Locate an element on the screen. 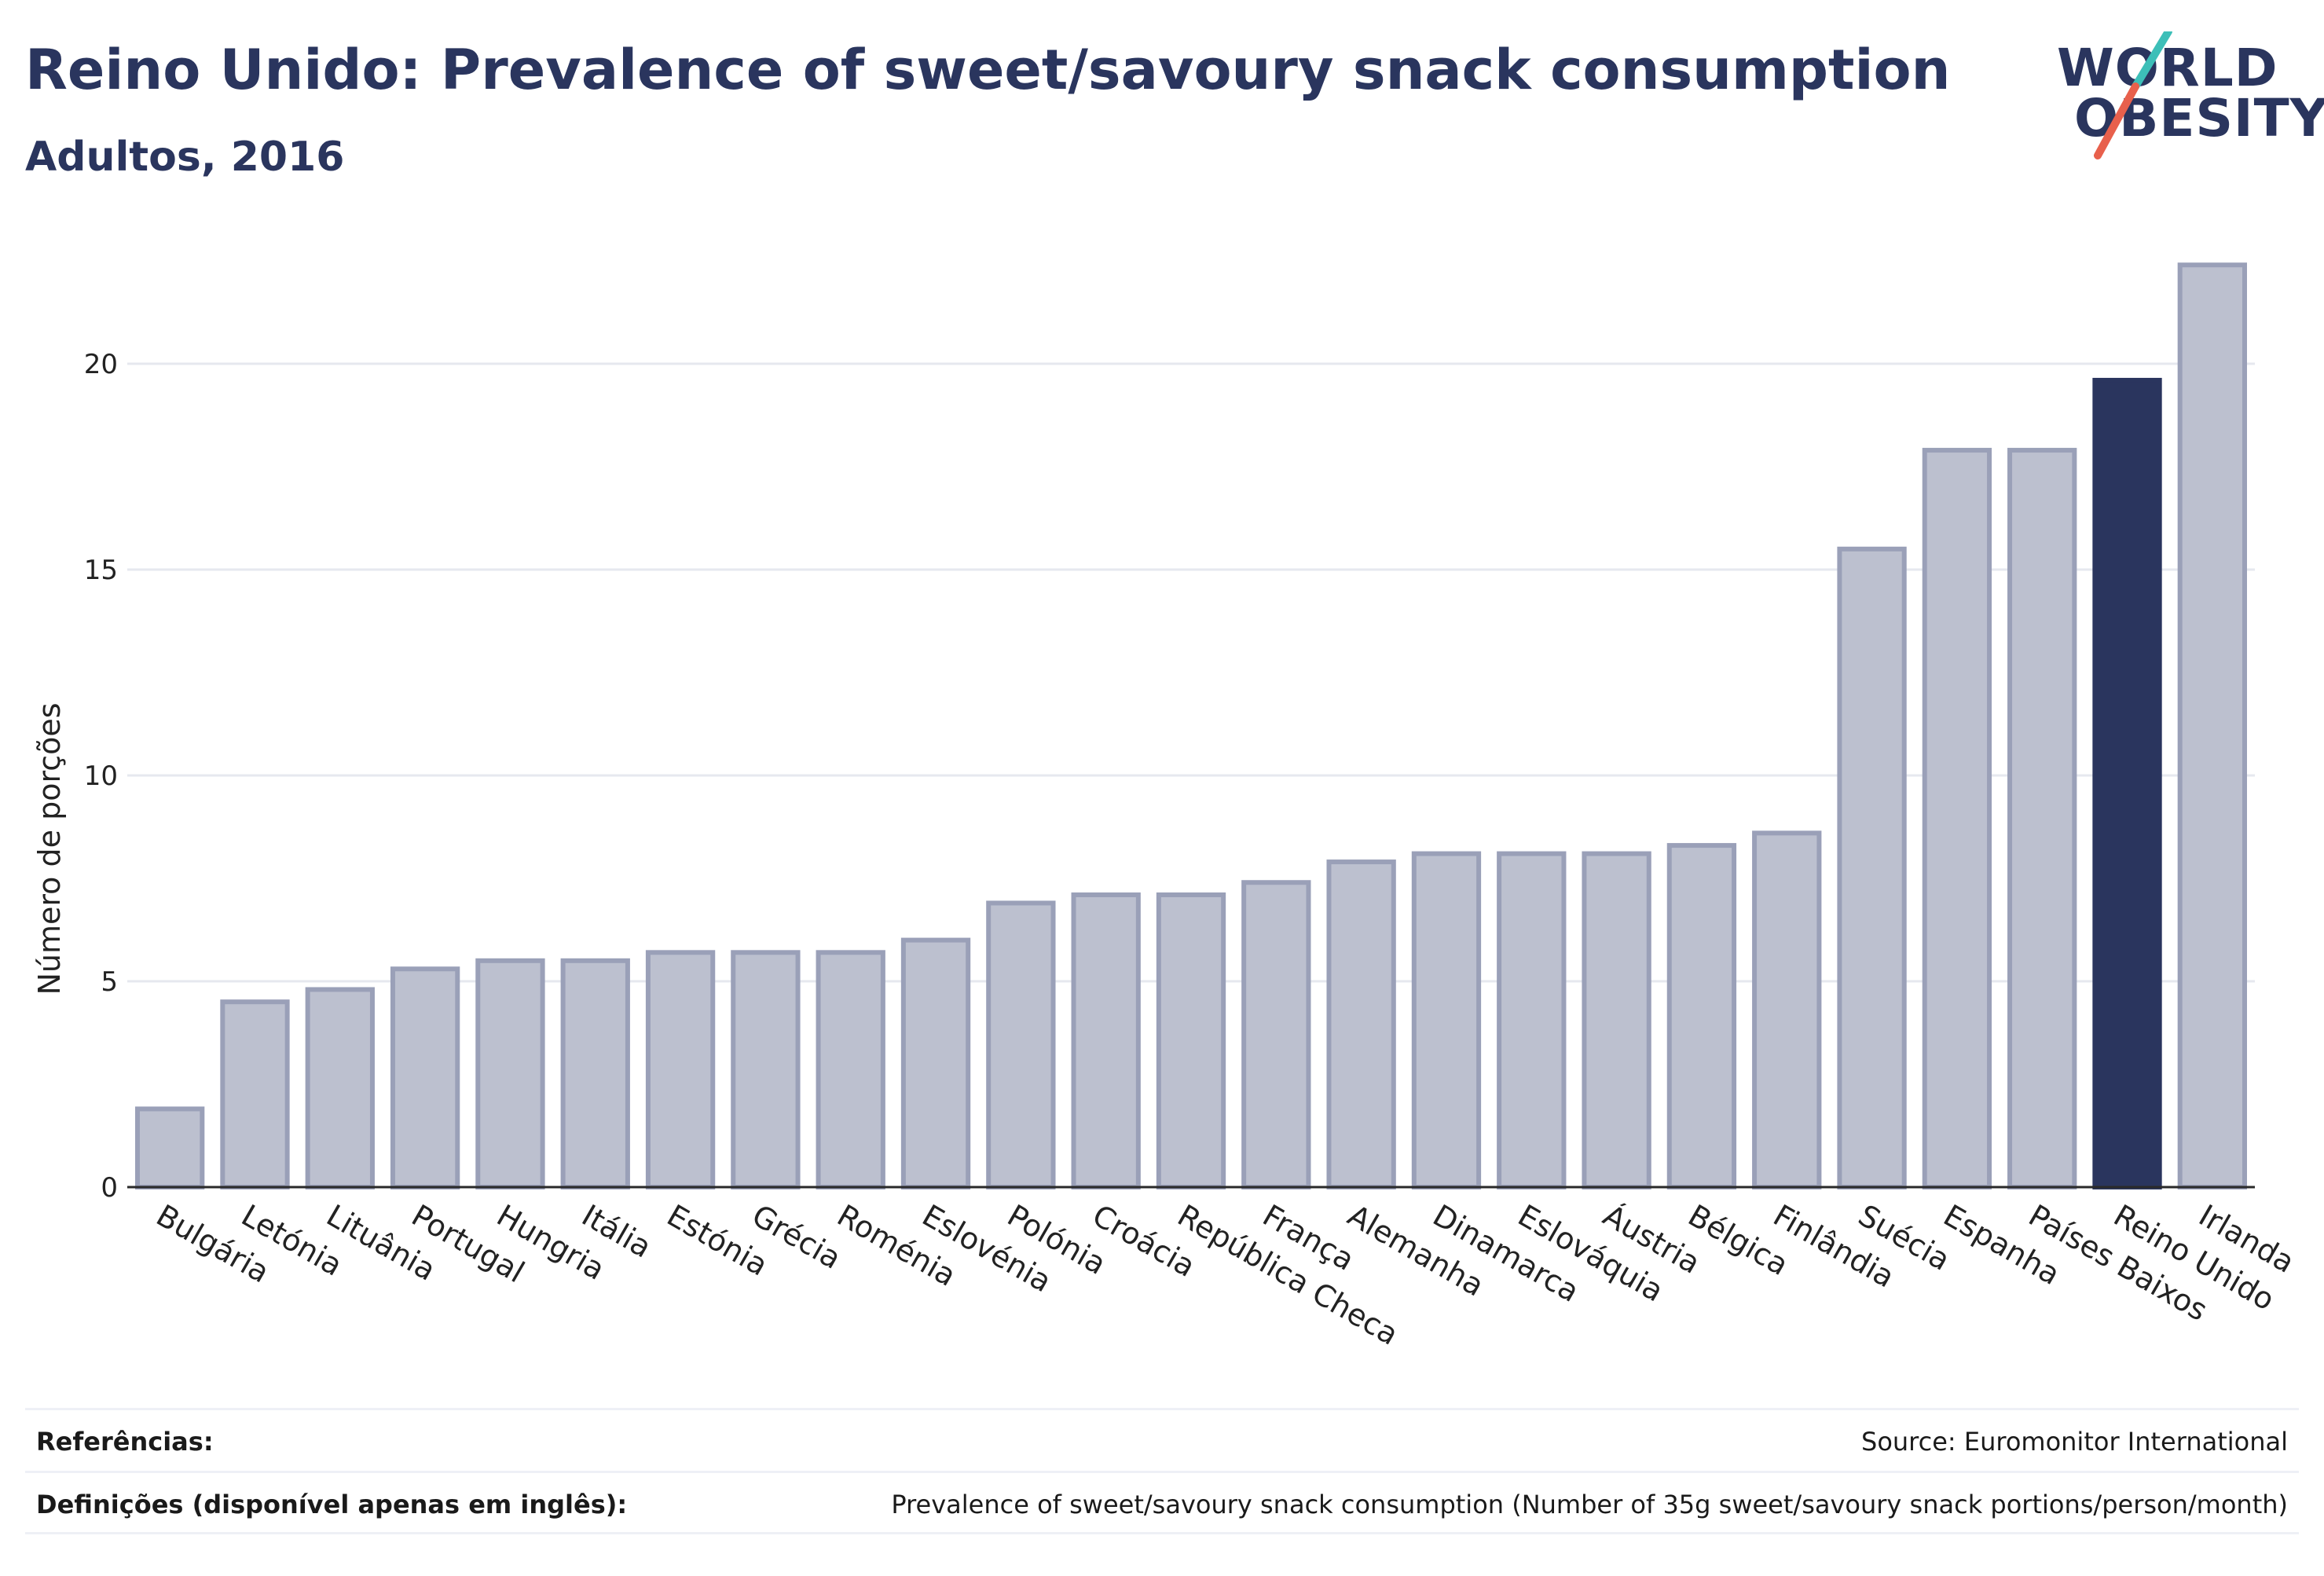  bar-áustria is located at coordinates (1616, 1020).